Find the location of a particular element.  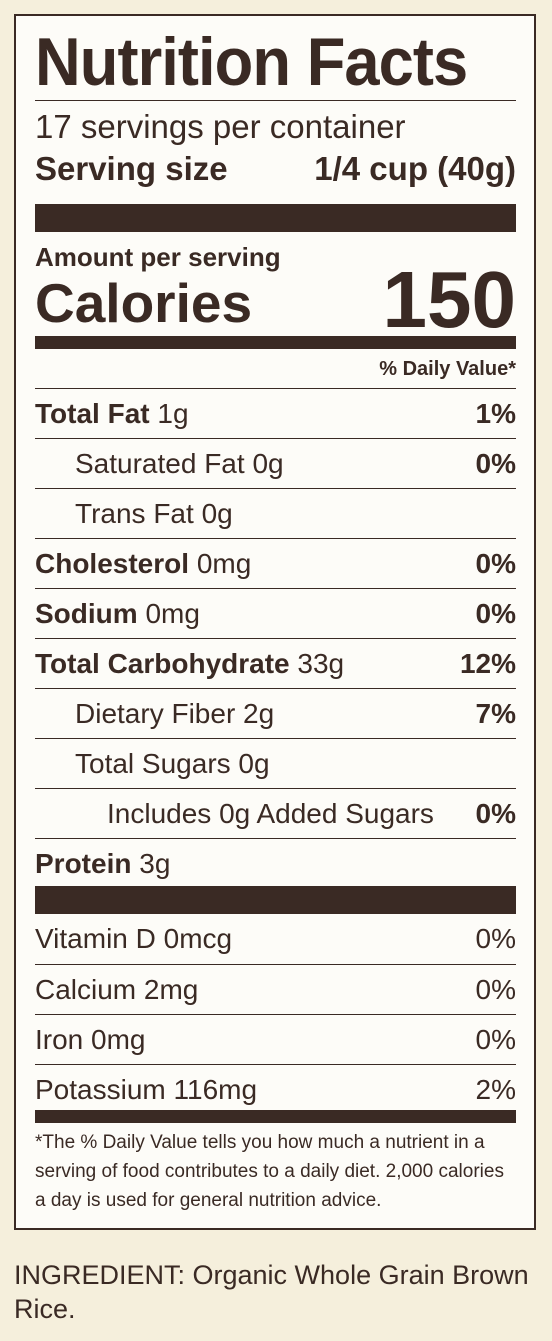

vitamin-name: Iron 0mg is located at coordinates (90, 1039).